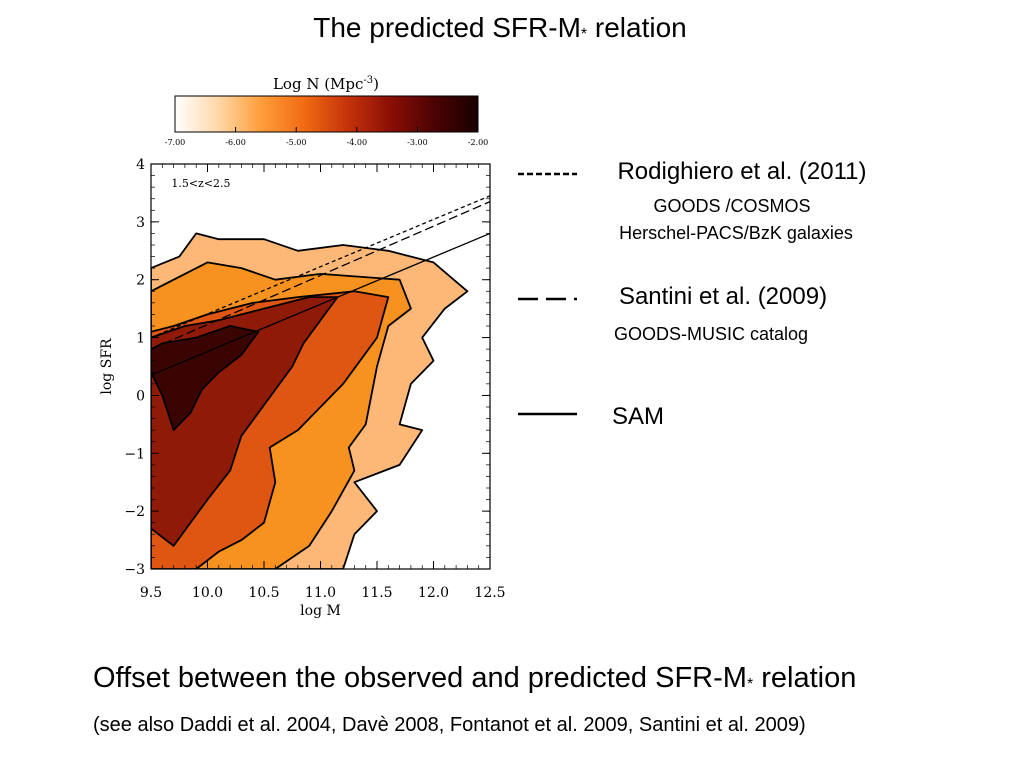 This screenshot has width=1024, height=768. I want to click on y-tick-label: −3, so click(134, 570).